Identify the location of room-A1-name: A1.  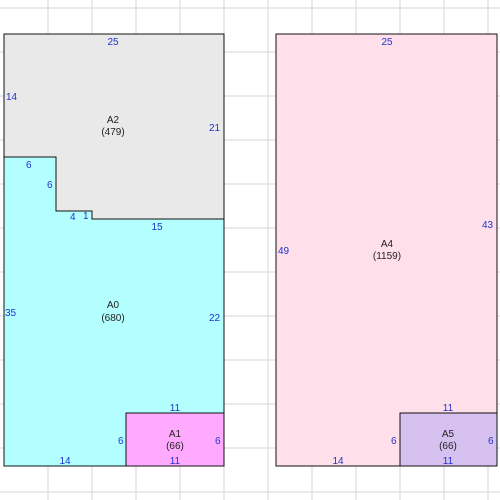
(175, 434).